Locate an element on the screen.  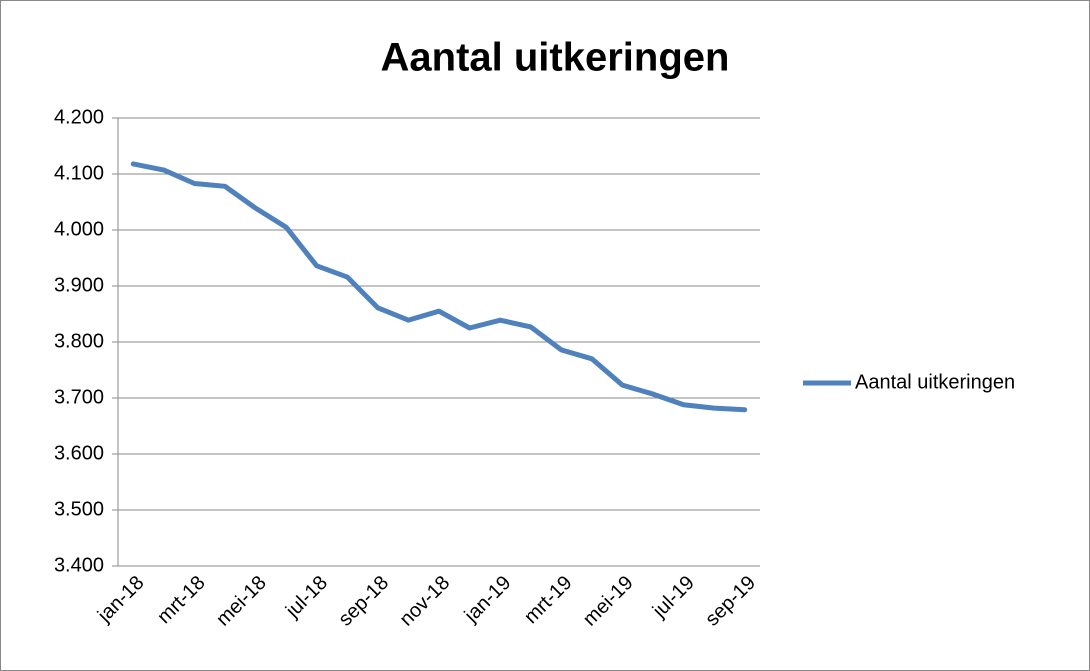
chart-title: Aantal uitkeringen is located at coordinates (555, 58).